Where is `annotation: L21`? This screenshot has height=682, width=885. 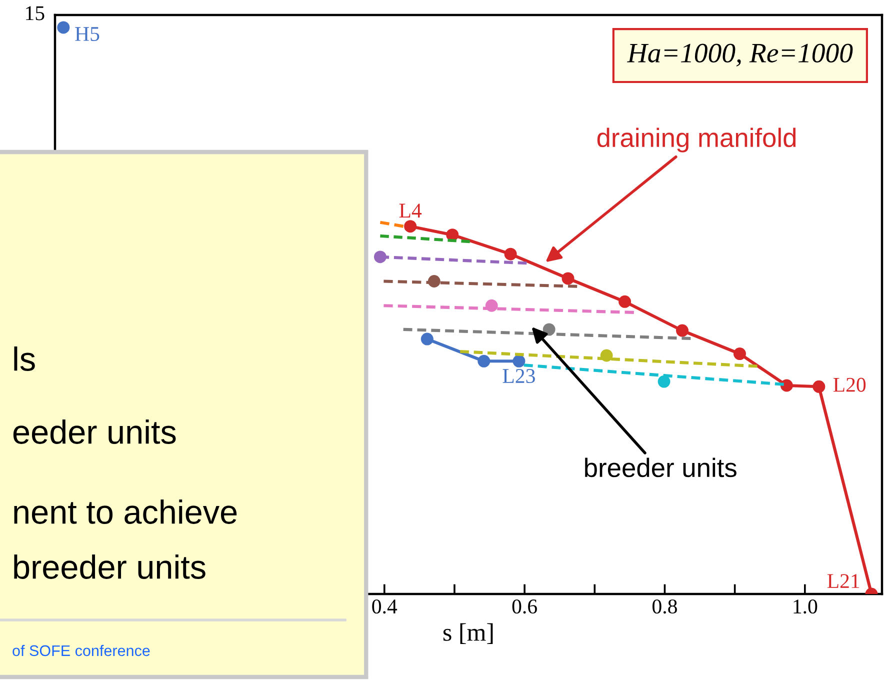 annotation: L21 is located at coordinates (843, 581).